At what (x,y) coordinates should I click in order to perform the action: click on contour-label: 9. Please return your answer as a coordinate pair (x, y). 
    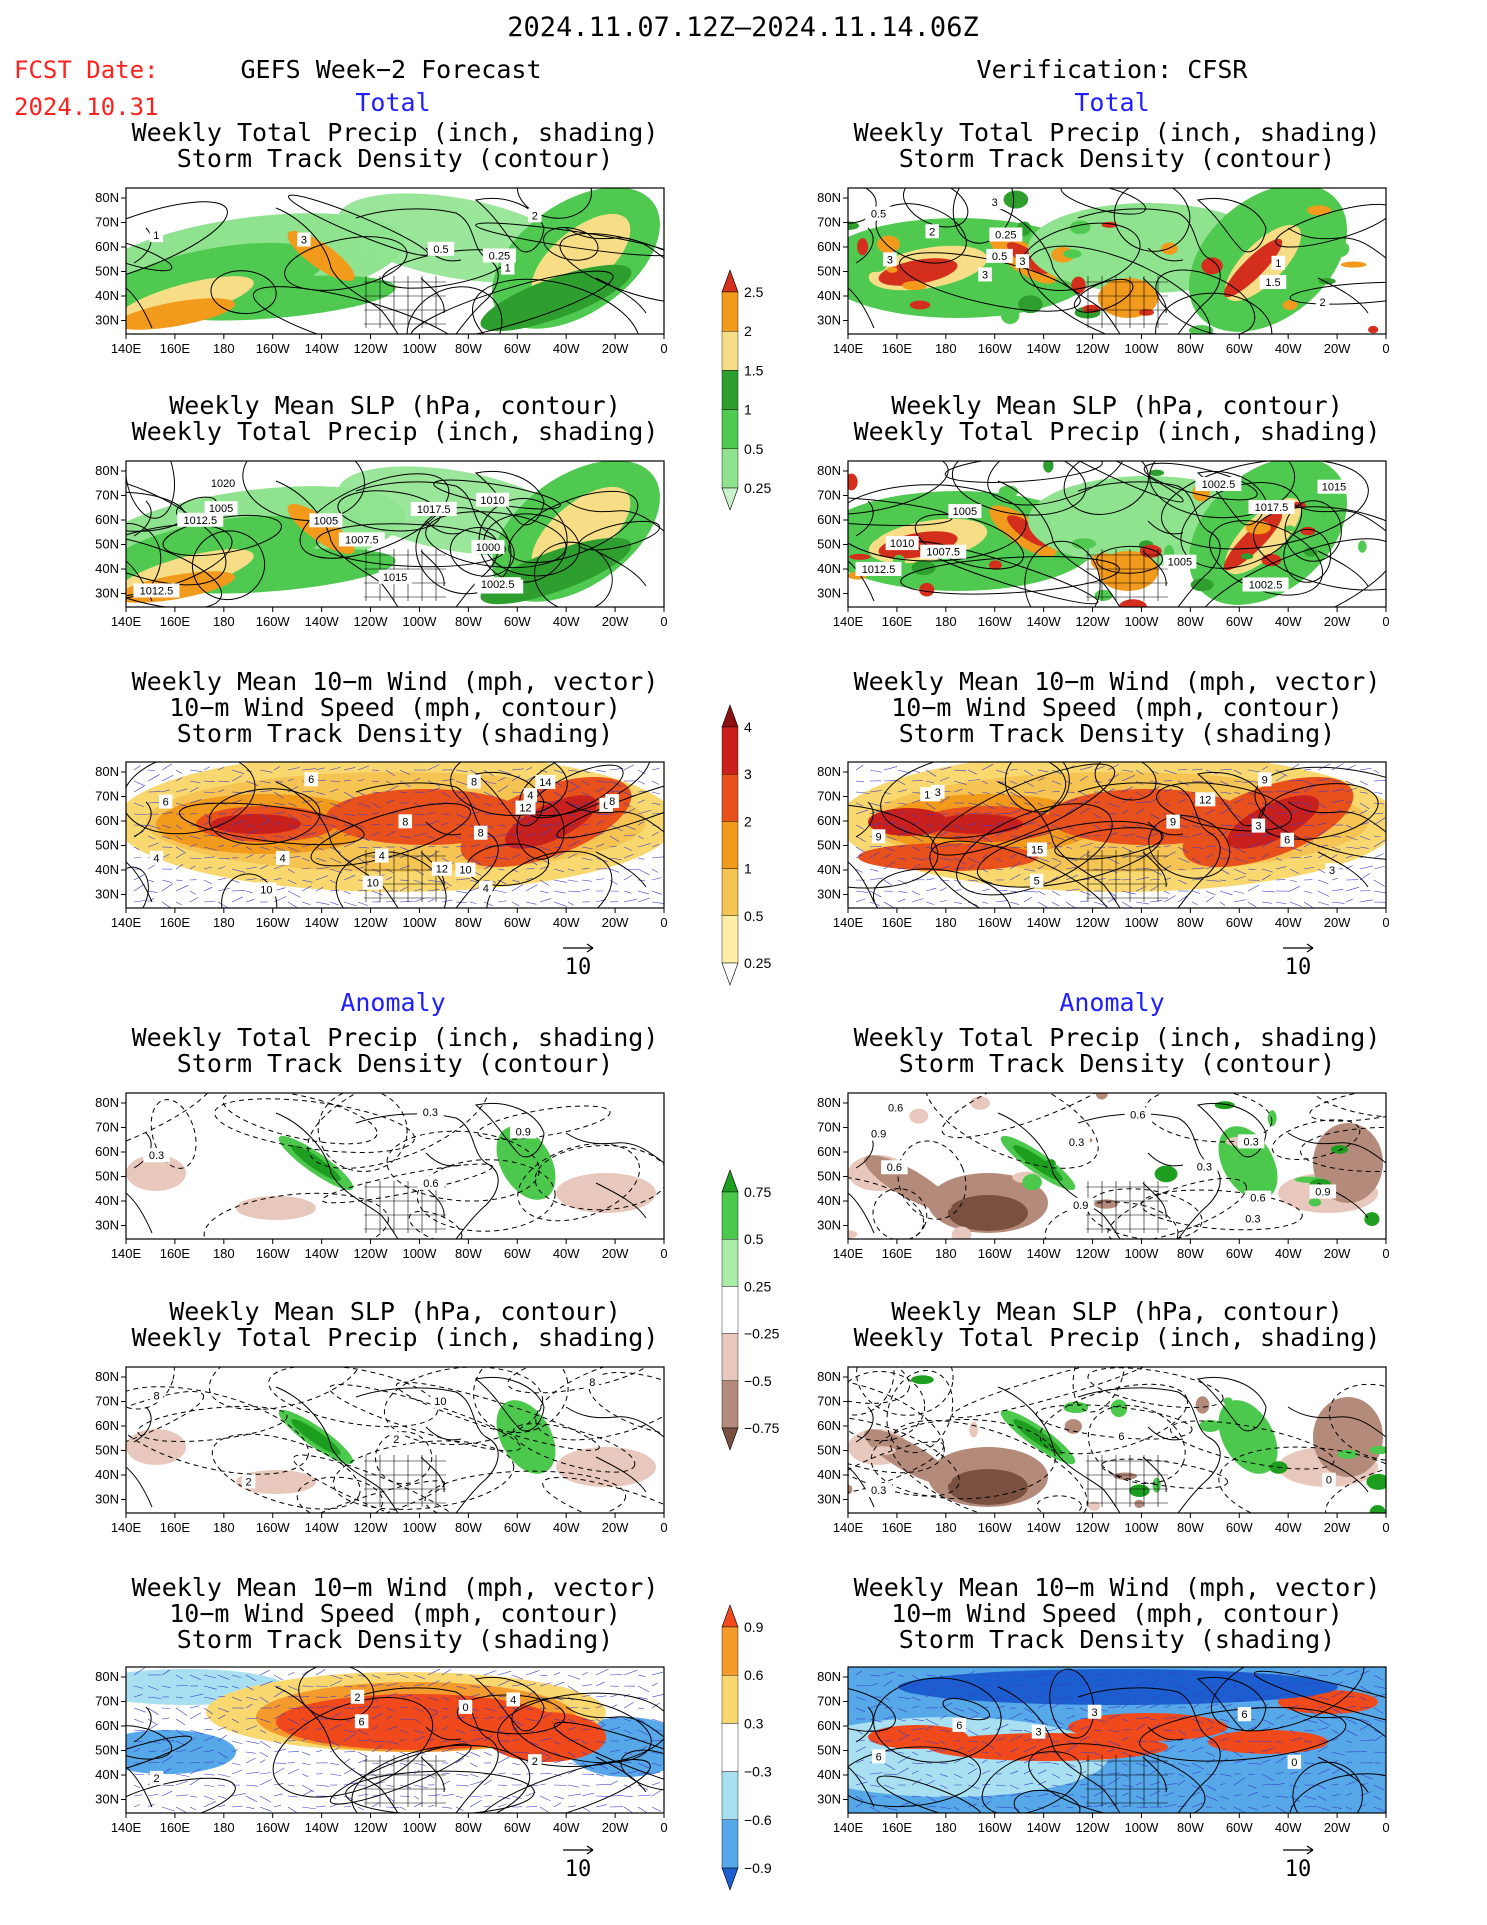
    Looking at the image, I should click on (1265, 780).